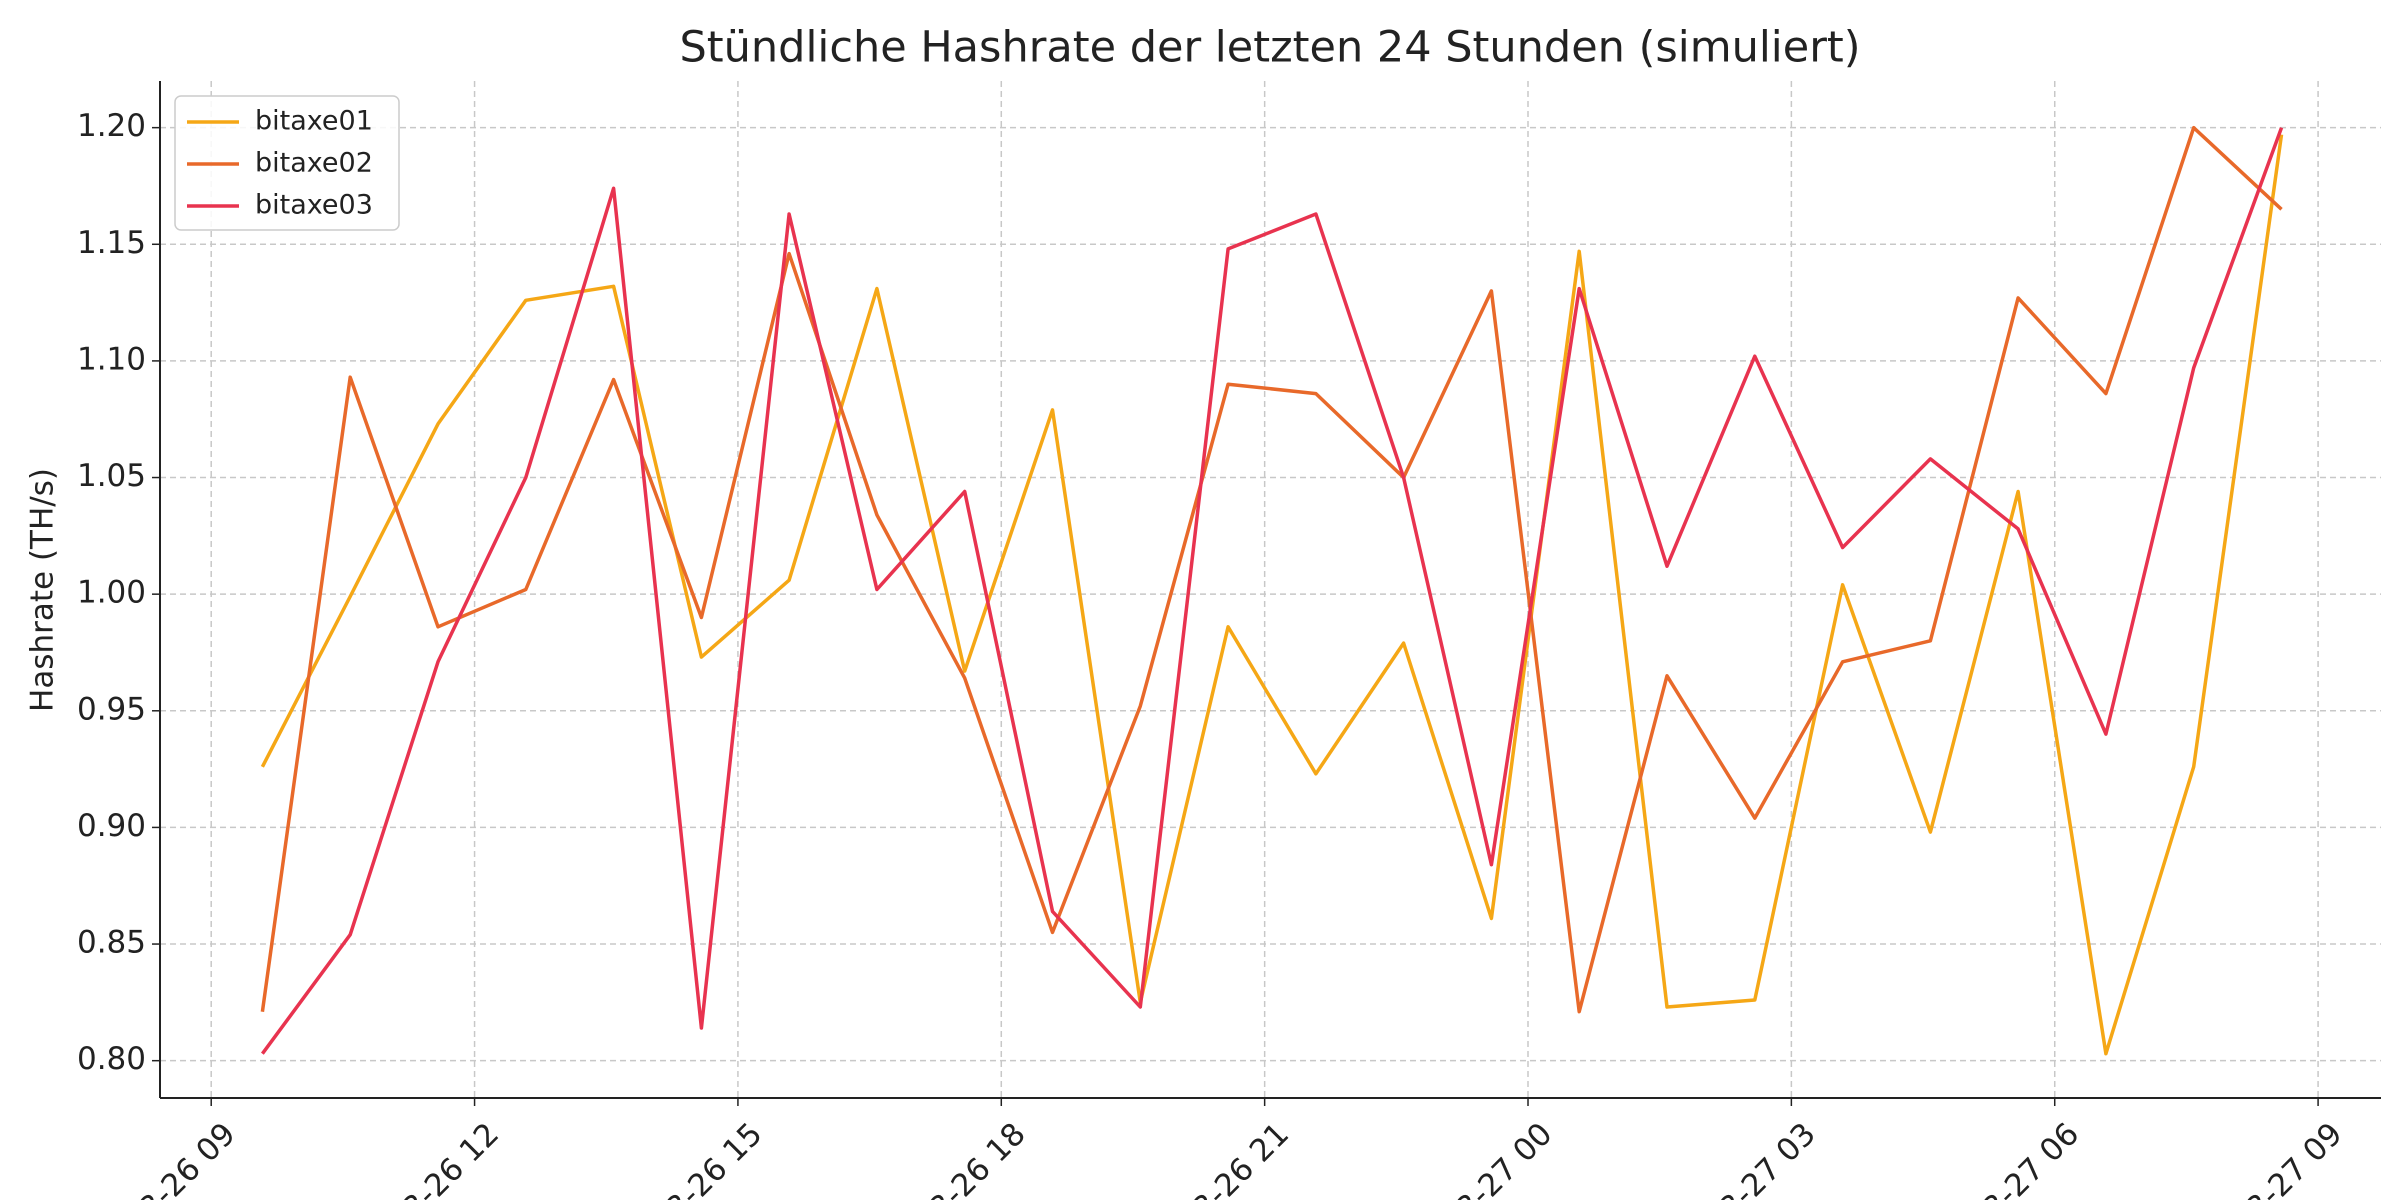 This screenshot has height=1200, width=2400. Describe the element at coordinates (707, 1158) in the screenshot. I see `x-tick-label: 03-26 15` at that location.